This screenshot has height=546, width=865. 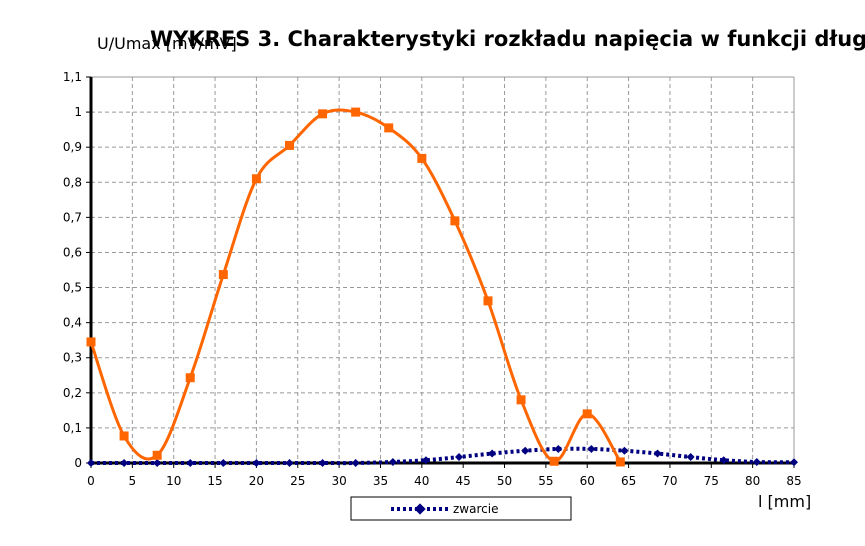 What do you see at coordinates (72, 288) in the screenshot?
I see `y-tick-label: 0,5` at bounding box center [72, 288].